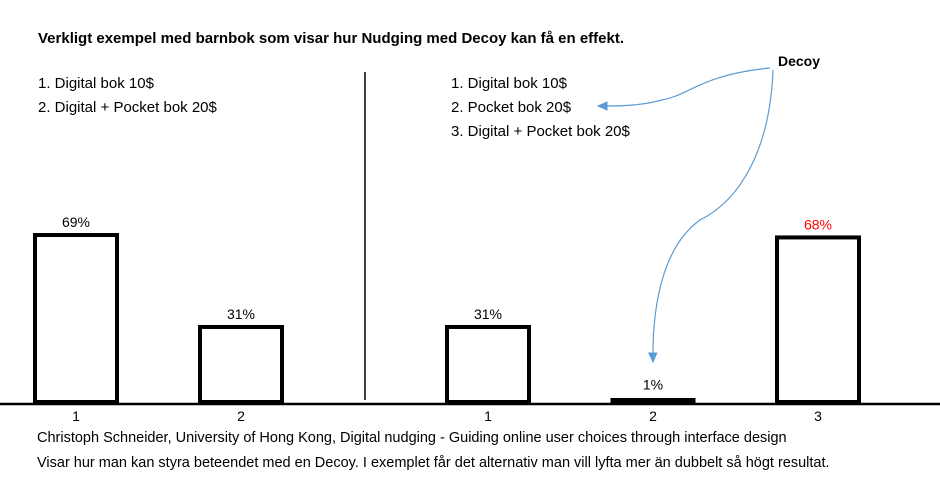 The width and height of the screenshot is (940, 492). Describe the element at coordinates (76, 222) in the screenshot. I see `value-label-panel1-1: 69%` at that location.